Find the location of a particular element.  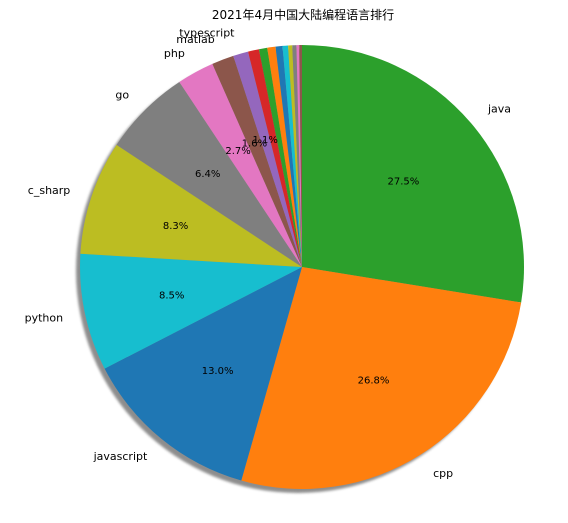

pie-slice-javascript is located at coordinates (203, 374).